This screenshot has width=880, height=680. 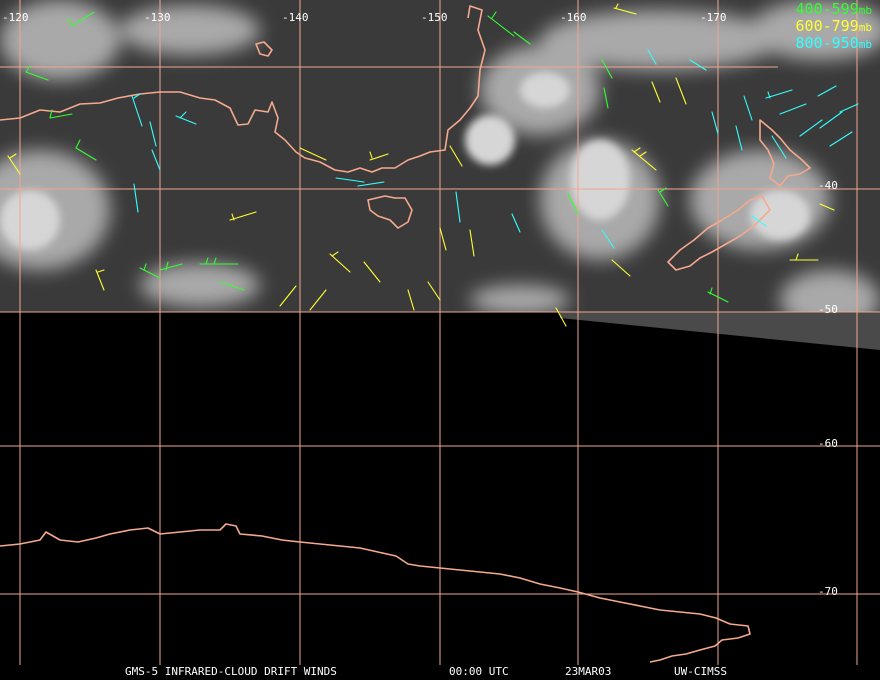 What do you see at coordinates (588, 671) in the screenshot?
I see `footer-date: 23MAR03` at bounding box center [588, 671].